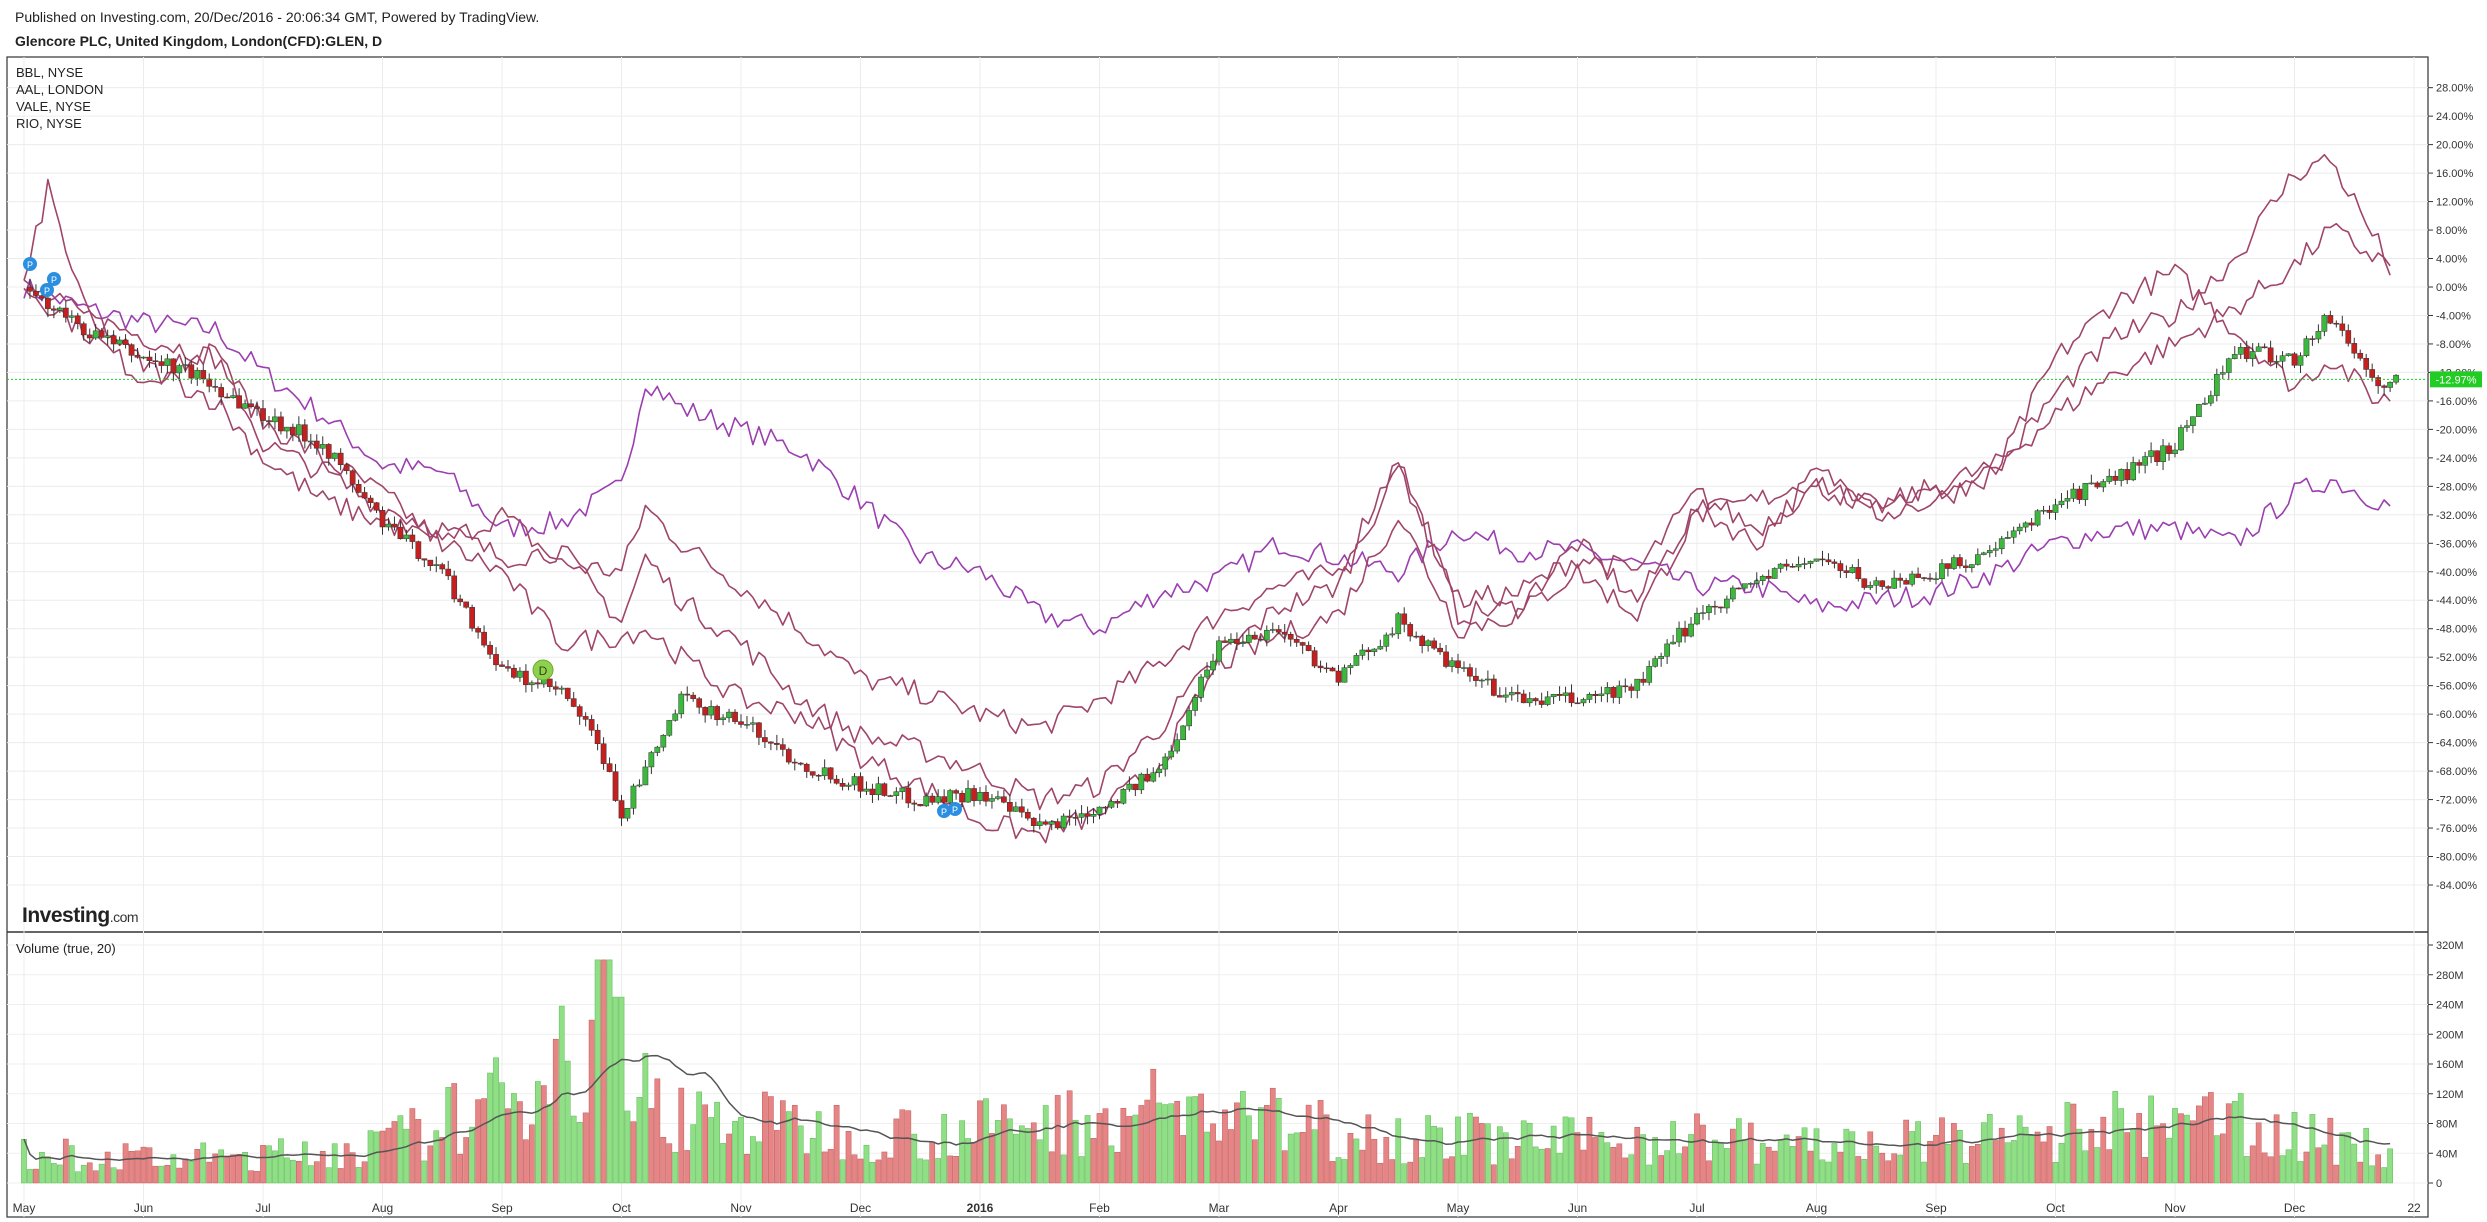  I want to click on y-tick-label: -16.00%, so click(2456, 402).